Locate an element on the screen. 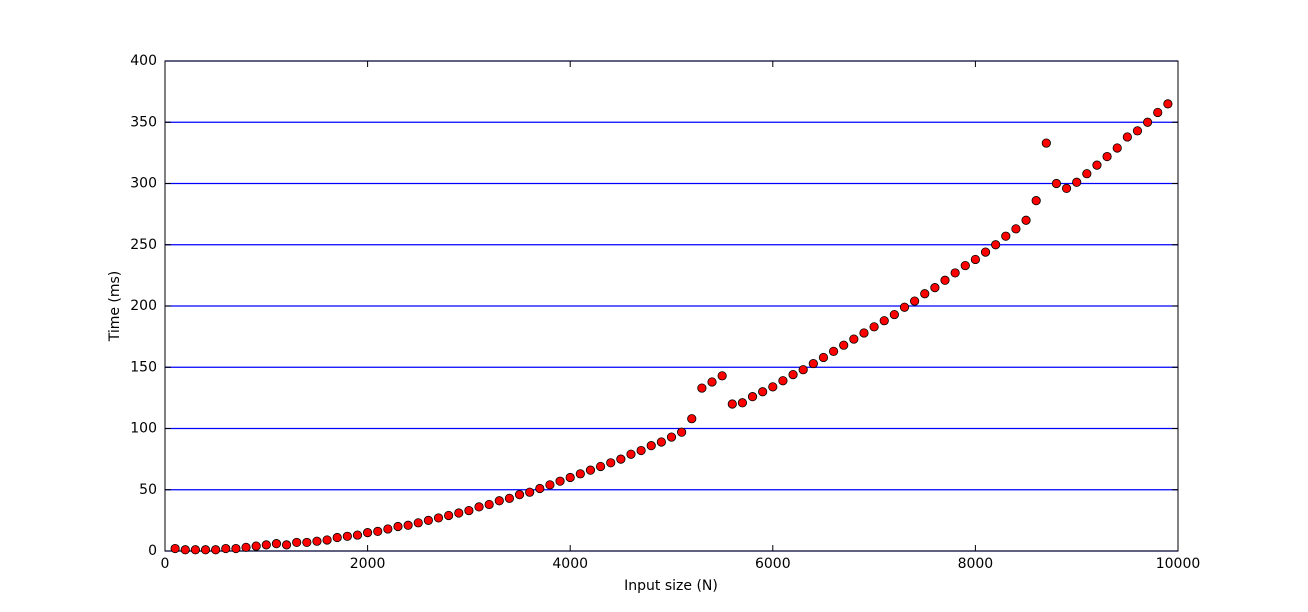 This screenshot has width=1308, height=612. x-tick-label: 6000 is located at coordinates (773, 564).